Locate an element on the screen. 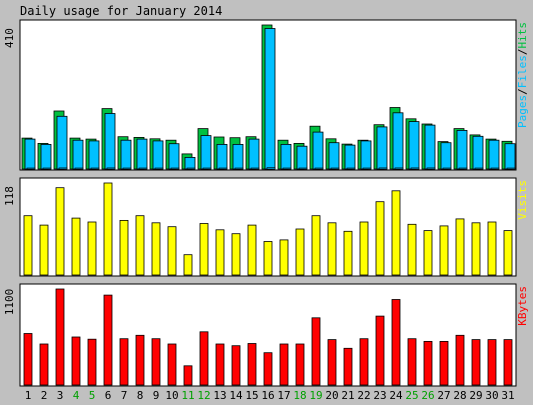  legend-item-visits: Visits is located at coordinates (522, 200).